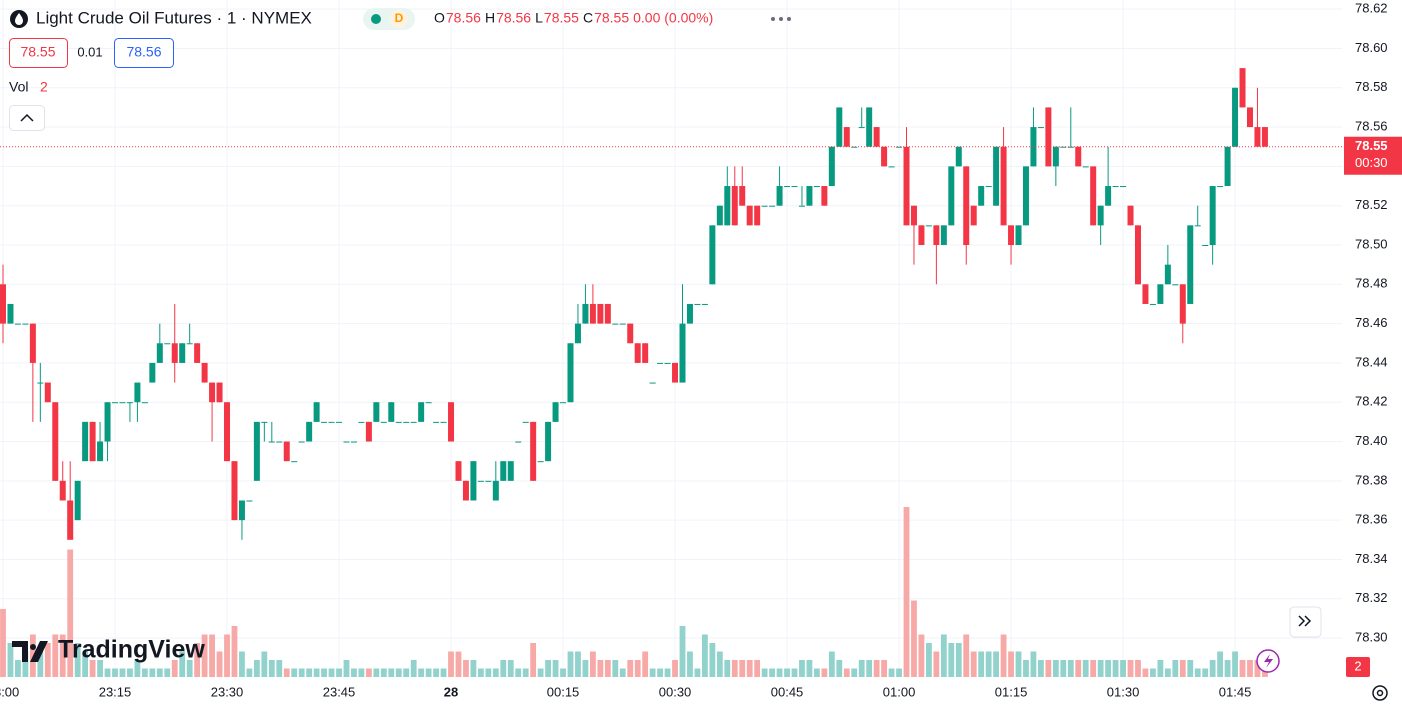  I want to click on chevron-icon, so click(27, 117).